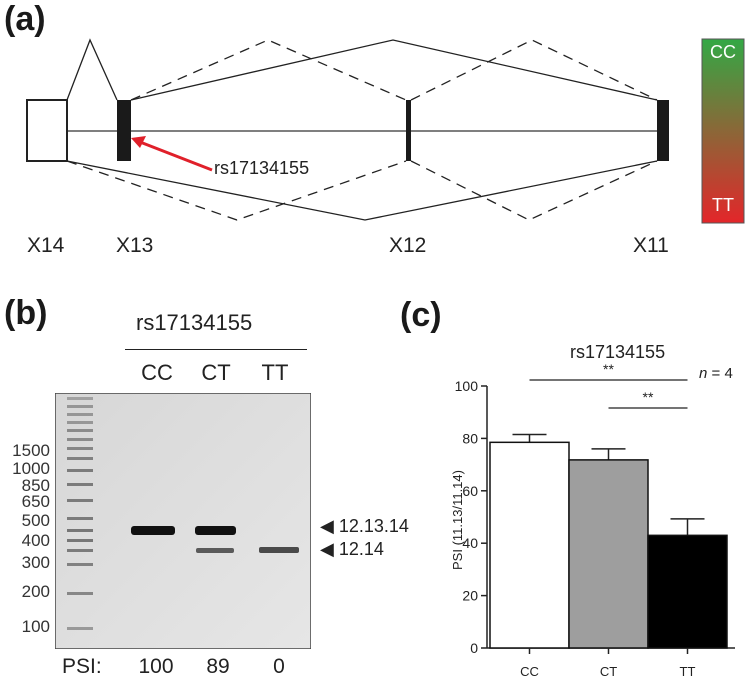 Image resolution: width=751 pixels, height=683 pixels. I want to click on exon-14-box, so click(47, 130).